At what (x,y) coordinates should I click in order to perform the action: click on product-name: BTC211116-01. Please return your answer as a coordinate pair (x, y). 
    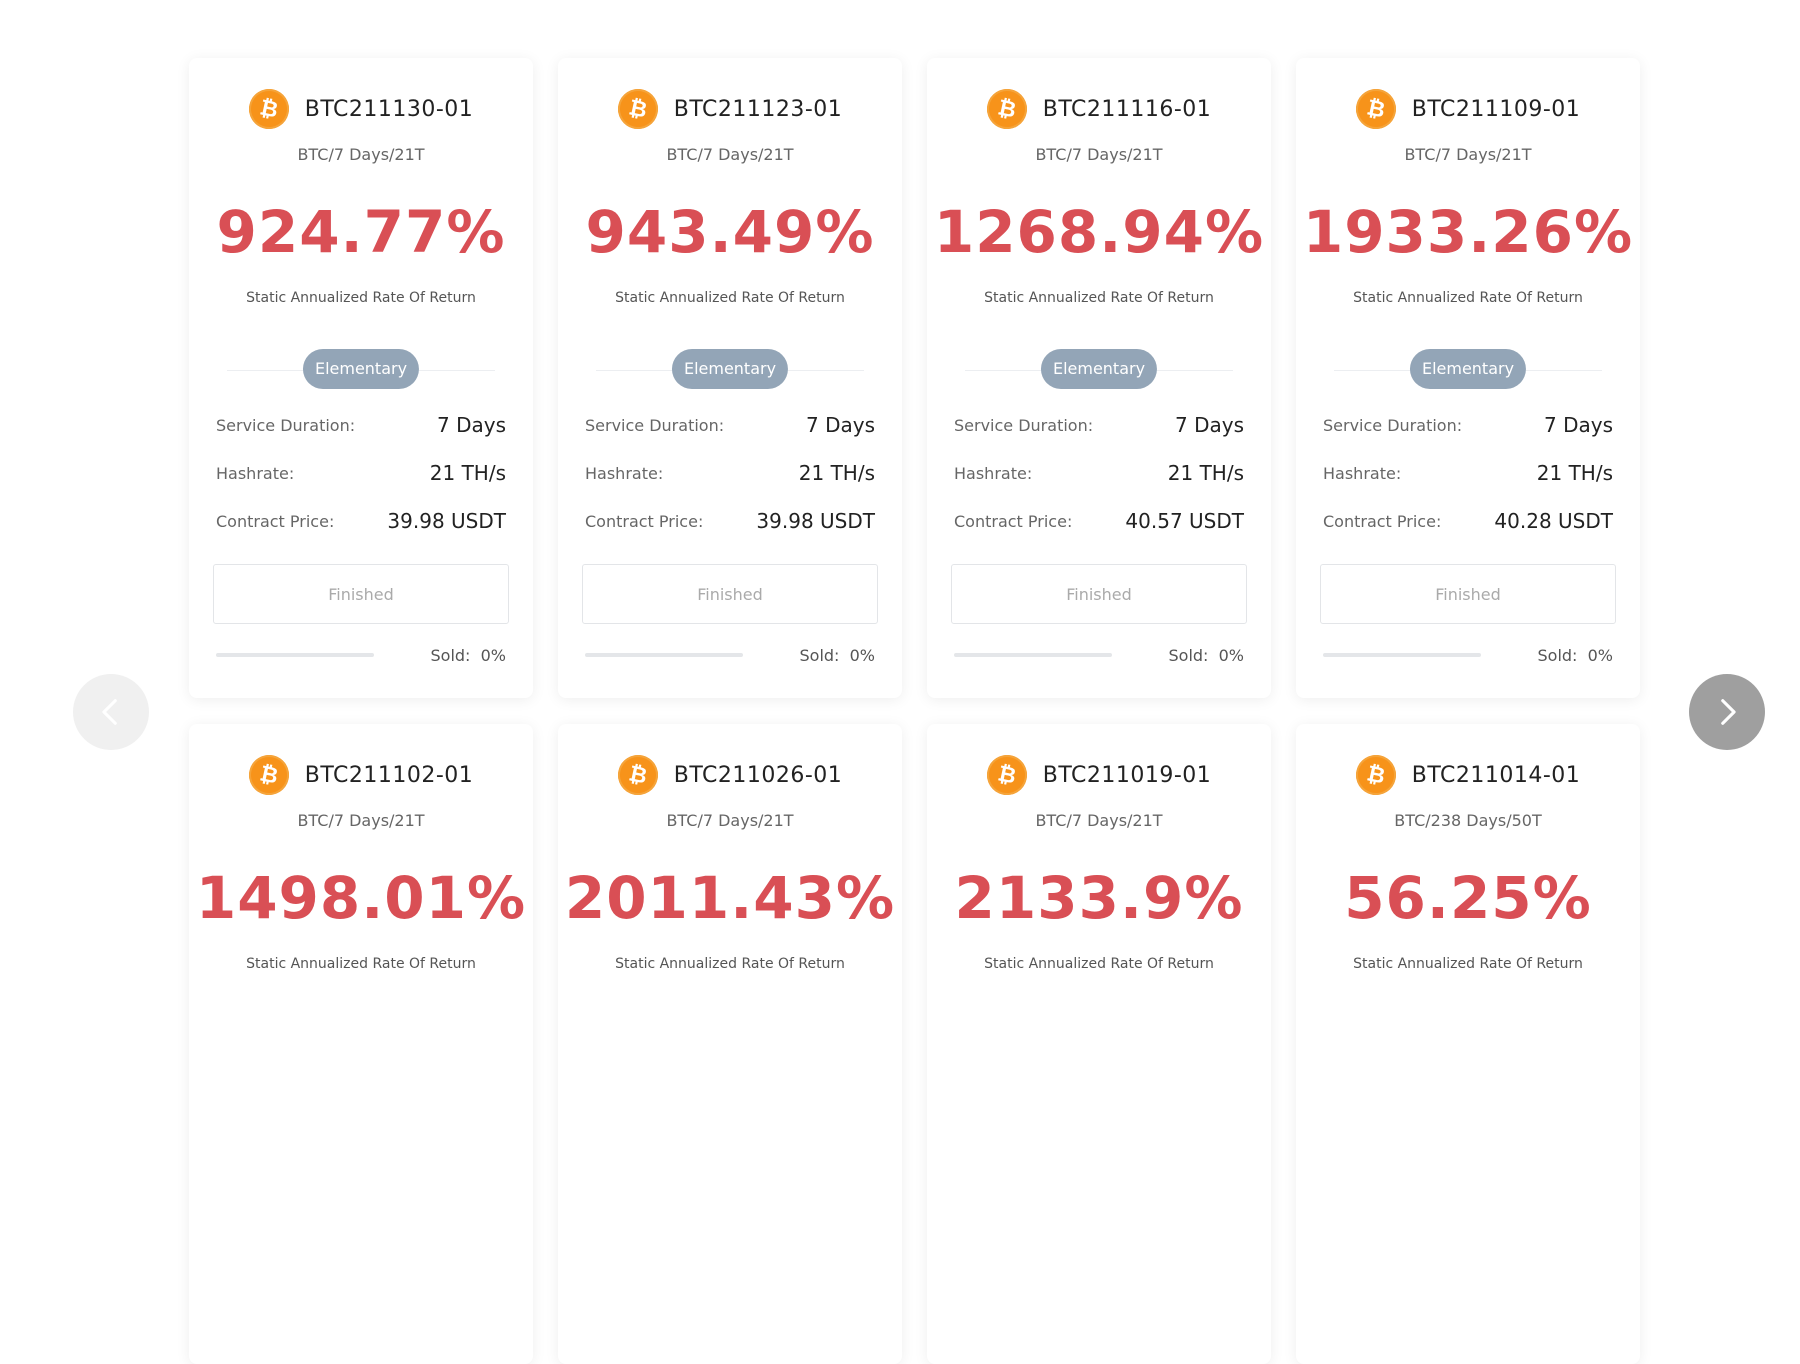
    Looking at the image, I should click on (1127, 109).